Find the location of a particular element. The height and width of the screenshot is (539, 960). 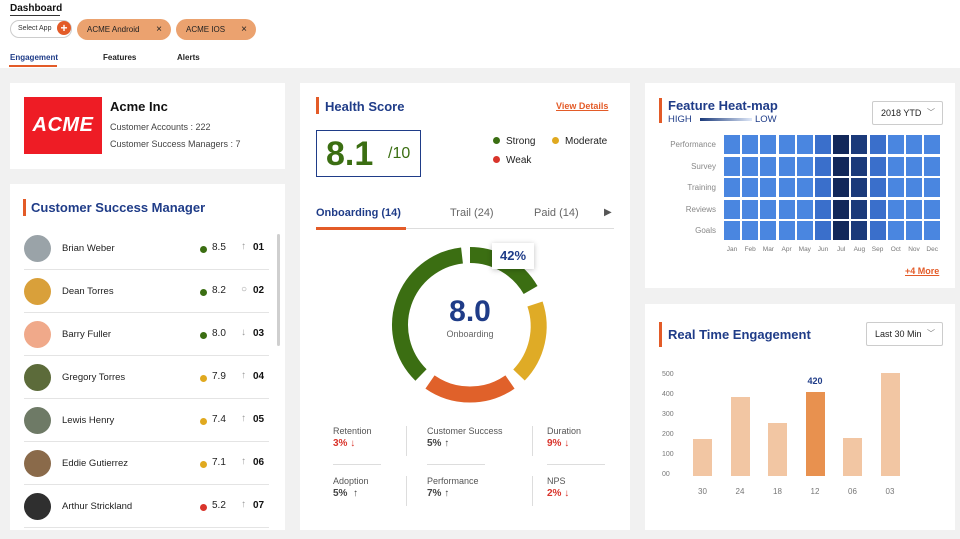

green-dot-icon is located at coordinates (496, 140).